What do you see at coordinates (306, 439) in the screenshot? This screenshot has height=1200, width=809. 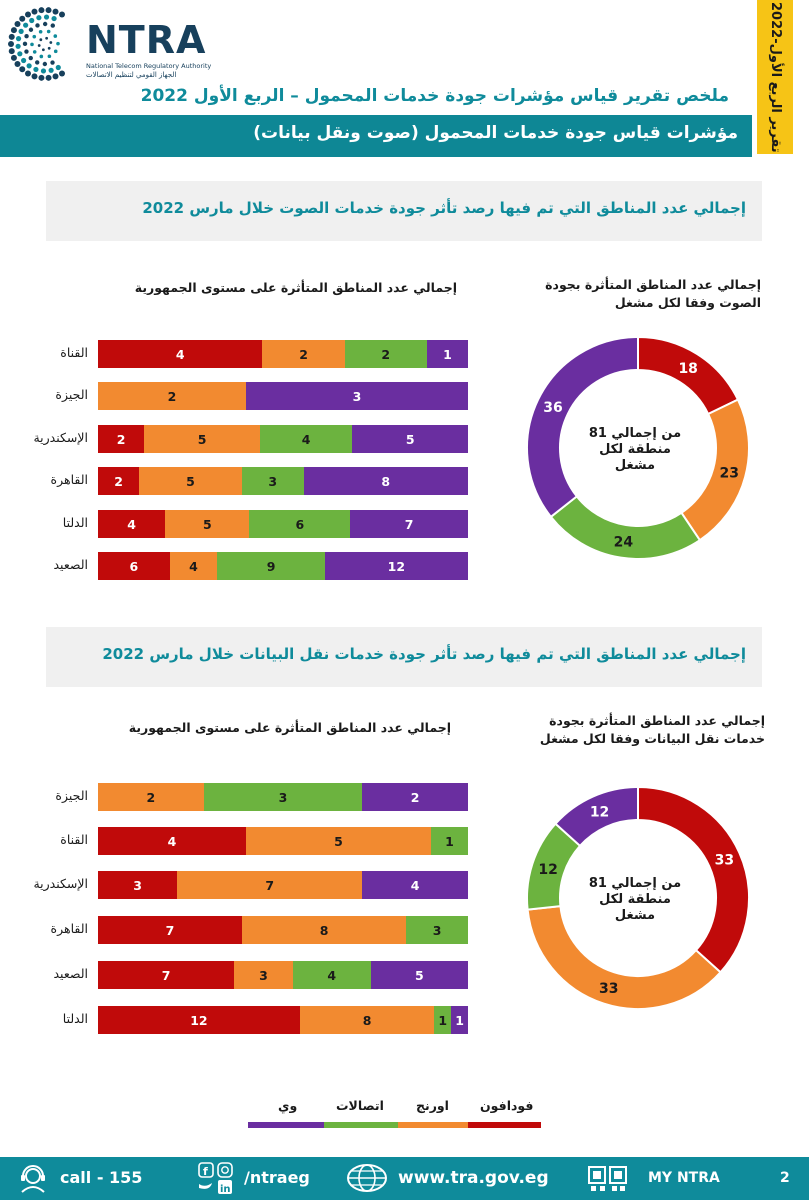 I see `voice-bar-segment-etisalat: 4` at bounding box center [306, 439].